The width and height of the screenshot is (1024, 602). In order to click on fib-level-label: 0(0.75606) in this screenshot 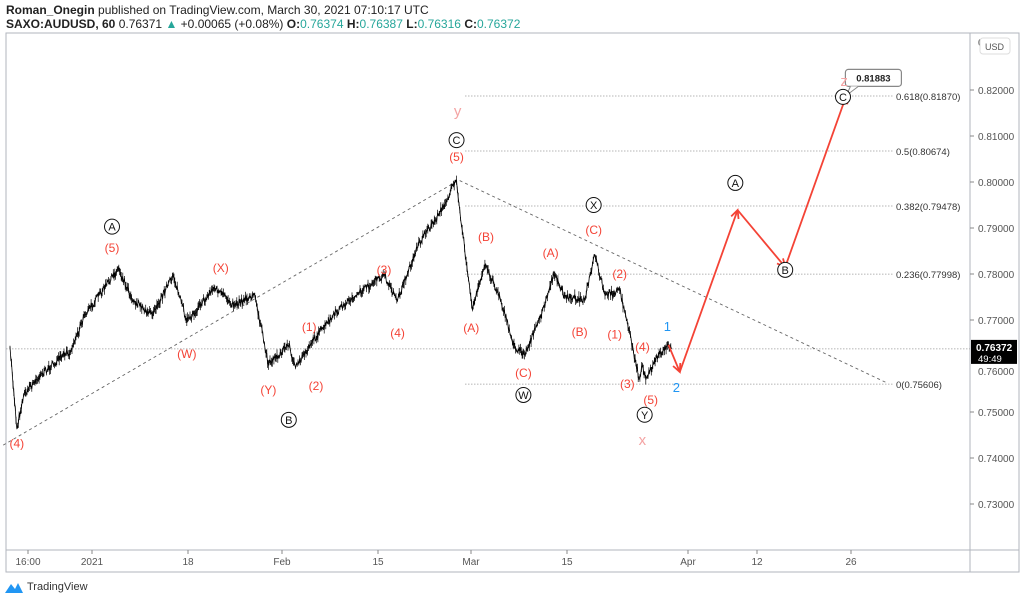, I will do `click(919, 385)`.